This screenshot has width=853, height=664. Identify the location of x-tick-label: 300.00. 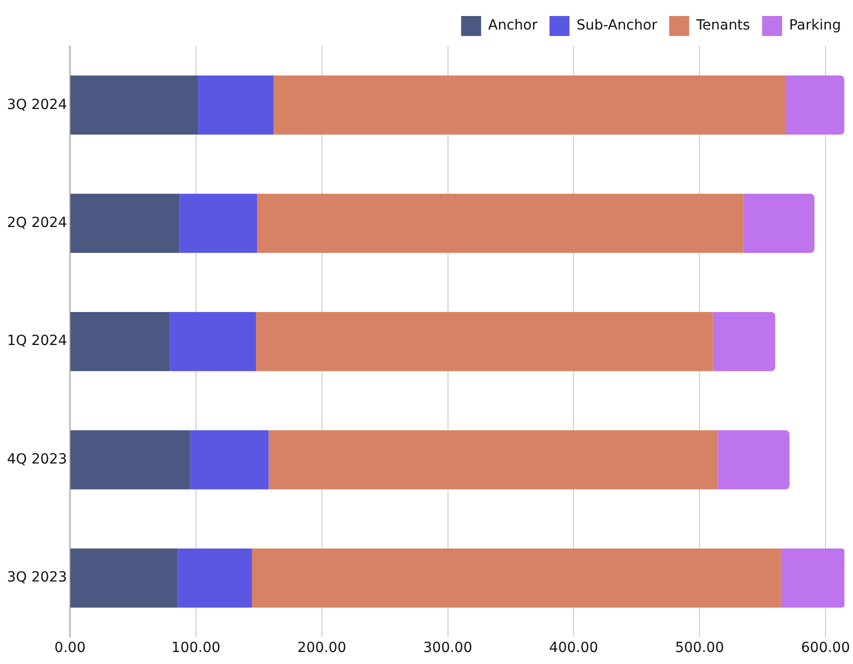
(447, 648).